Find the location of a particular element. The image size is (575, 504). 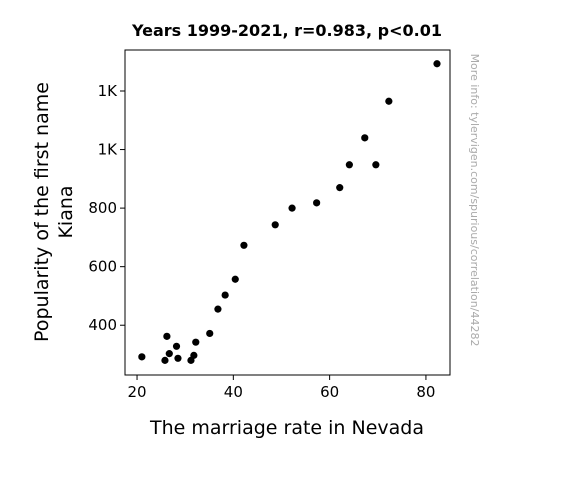

x-axis: 20 40 60 80 is located at coordinates (281, 388).